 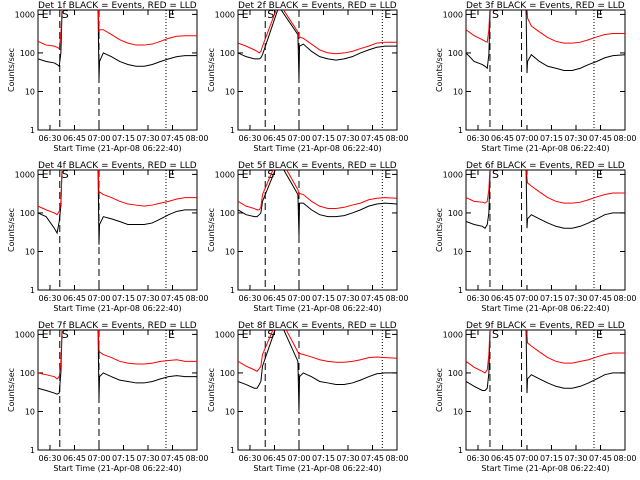 What do you see at coordinates (317, 326) in the screenshot?
I see `chart-title: Det 8f BLACK = Events, RED = LLD` at bounding box center [317, 326].